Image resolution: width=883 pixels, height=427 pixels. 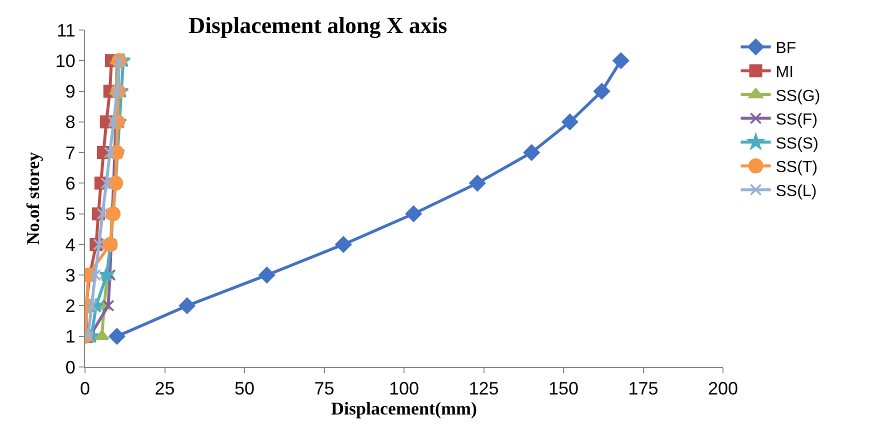 What do you see at coordinates (70, 367) in the screenshot?
I see `y-tick-label: 0` at bounding box center [70, 367].